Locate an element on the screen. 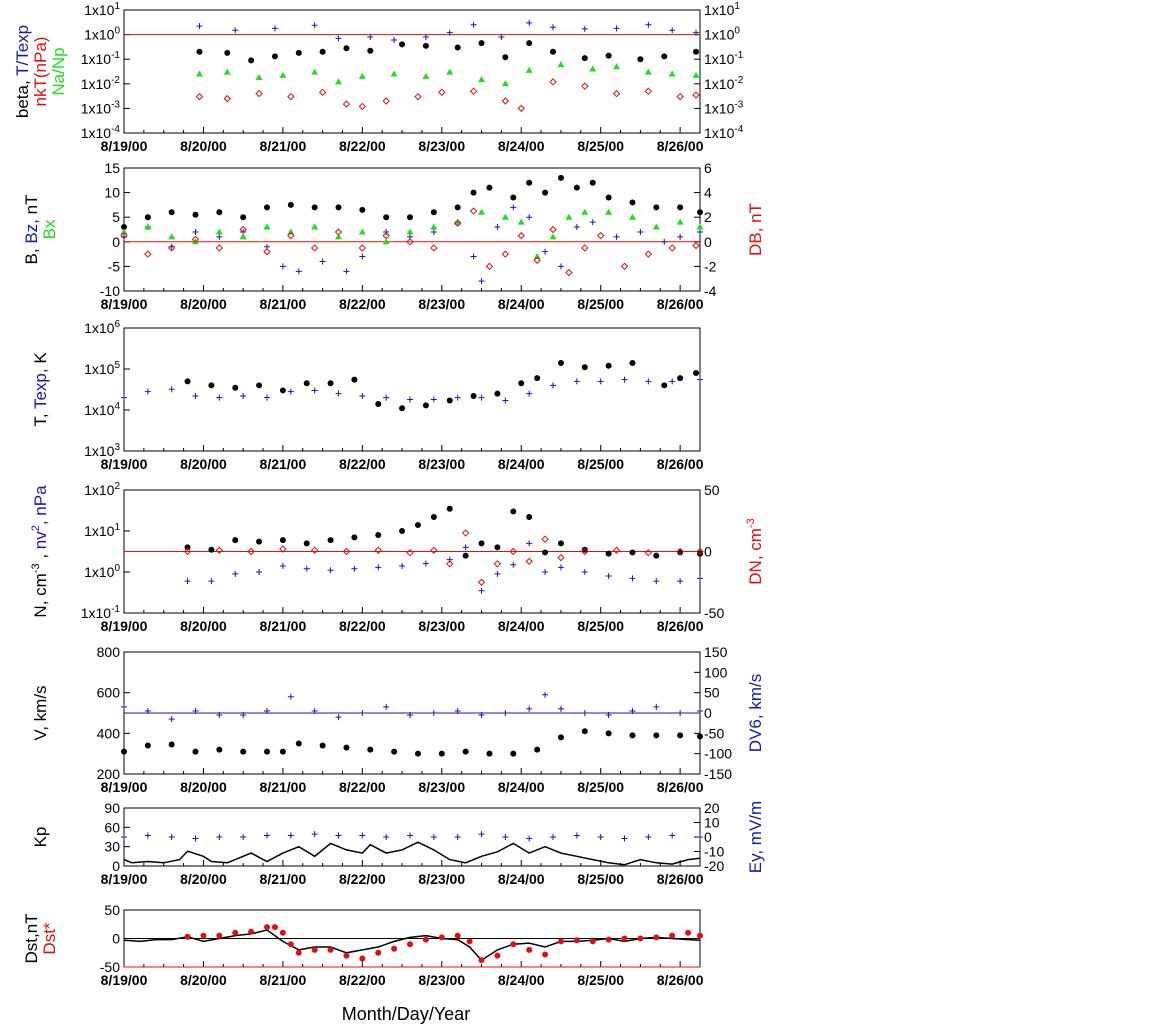 This screenshot has width=1152, height=1026. y-axis-label-line: N, cm-3 , nv2, nPa is located at coordinates (40, 551).